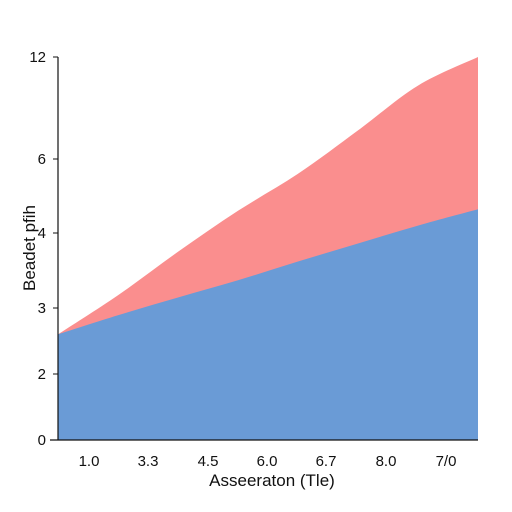 This screenshot has width=512, height=512. Describe the element at coordinates (208, 461) in the screenshot. I see `x-tick-label: 4.5` at that location.